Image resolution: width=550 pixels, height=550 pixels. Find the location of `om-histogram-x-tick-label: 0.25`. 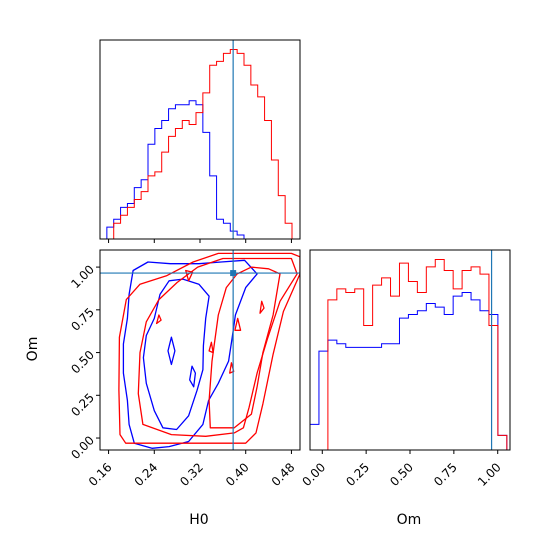

om-histogram-x-tick-label: 0.25 is located at coordinates (357, 474).